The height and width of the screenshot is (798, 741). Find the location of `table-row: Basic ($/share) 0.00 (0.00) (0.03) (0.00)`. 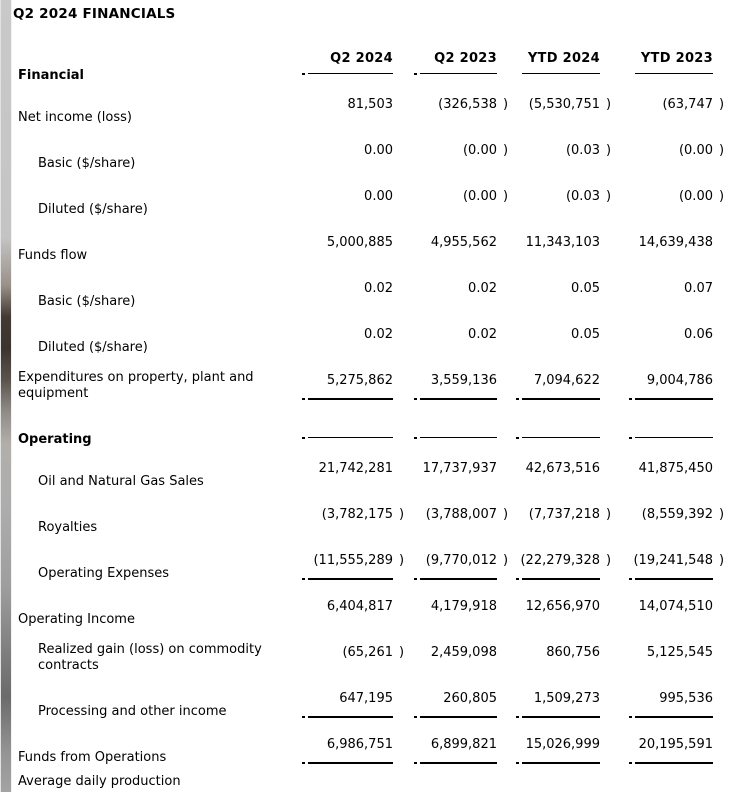

table-row: Basic ($/share) 0.00 (0.00) (0.03) (0.00) is located at coordinates (370, 155).